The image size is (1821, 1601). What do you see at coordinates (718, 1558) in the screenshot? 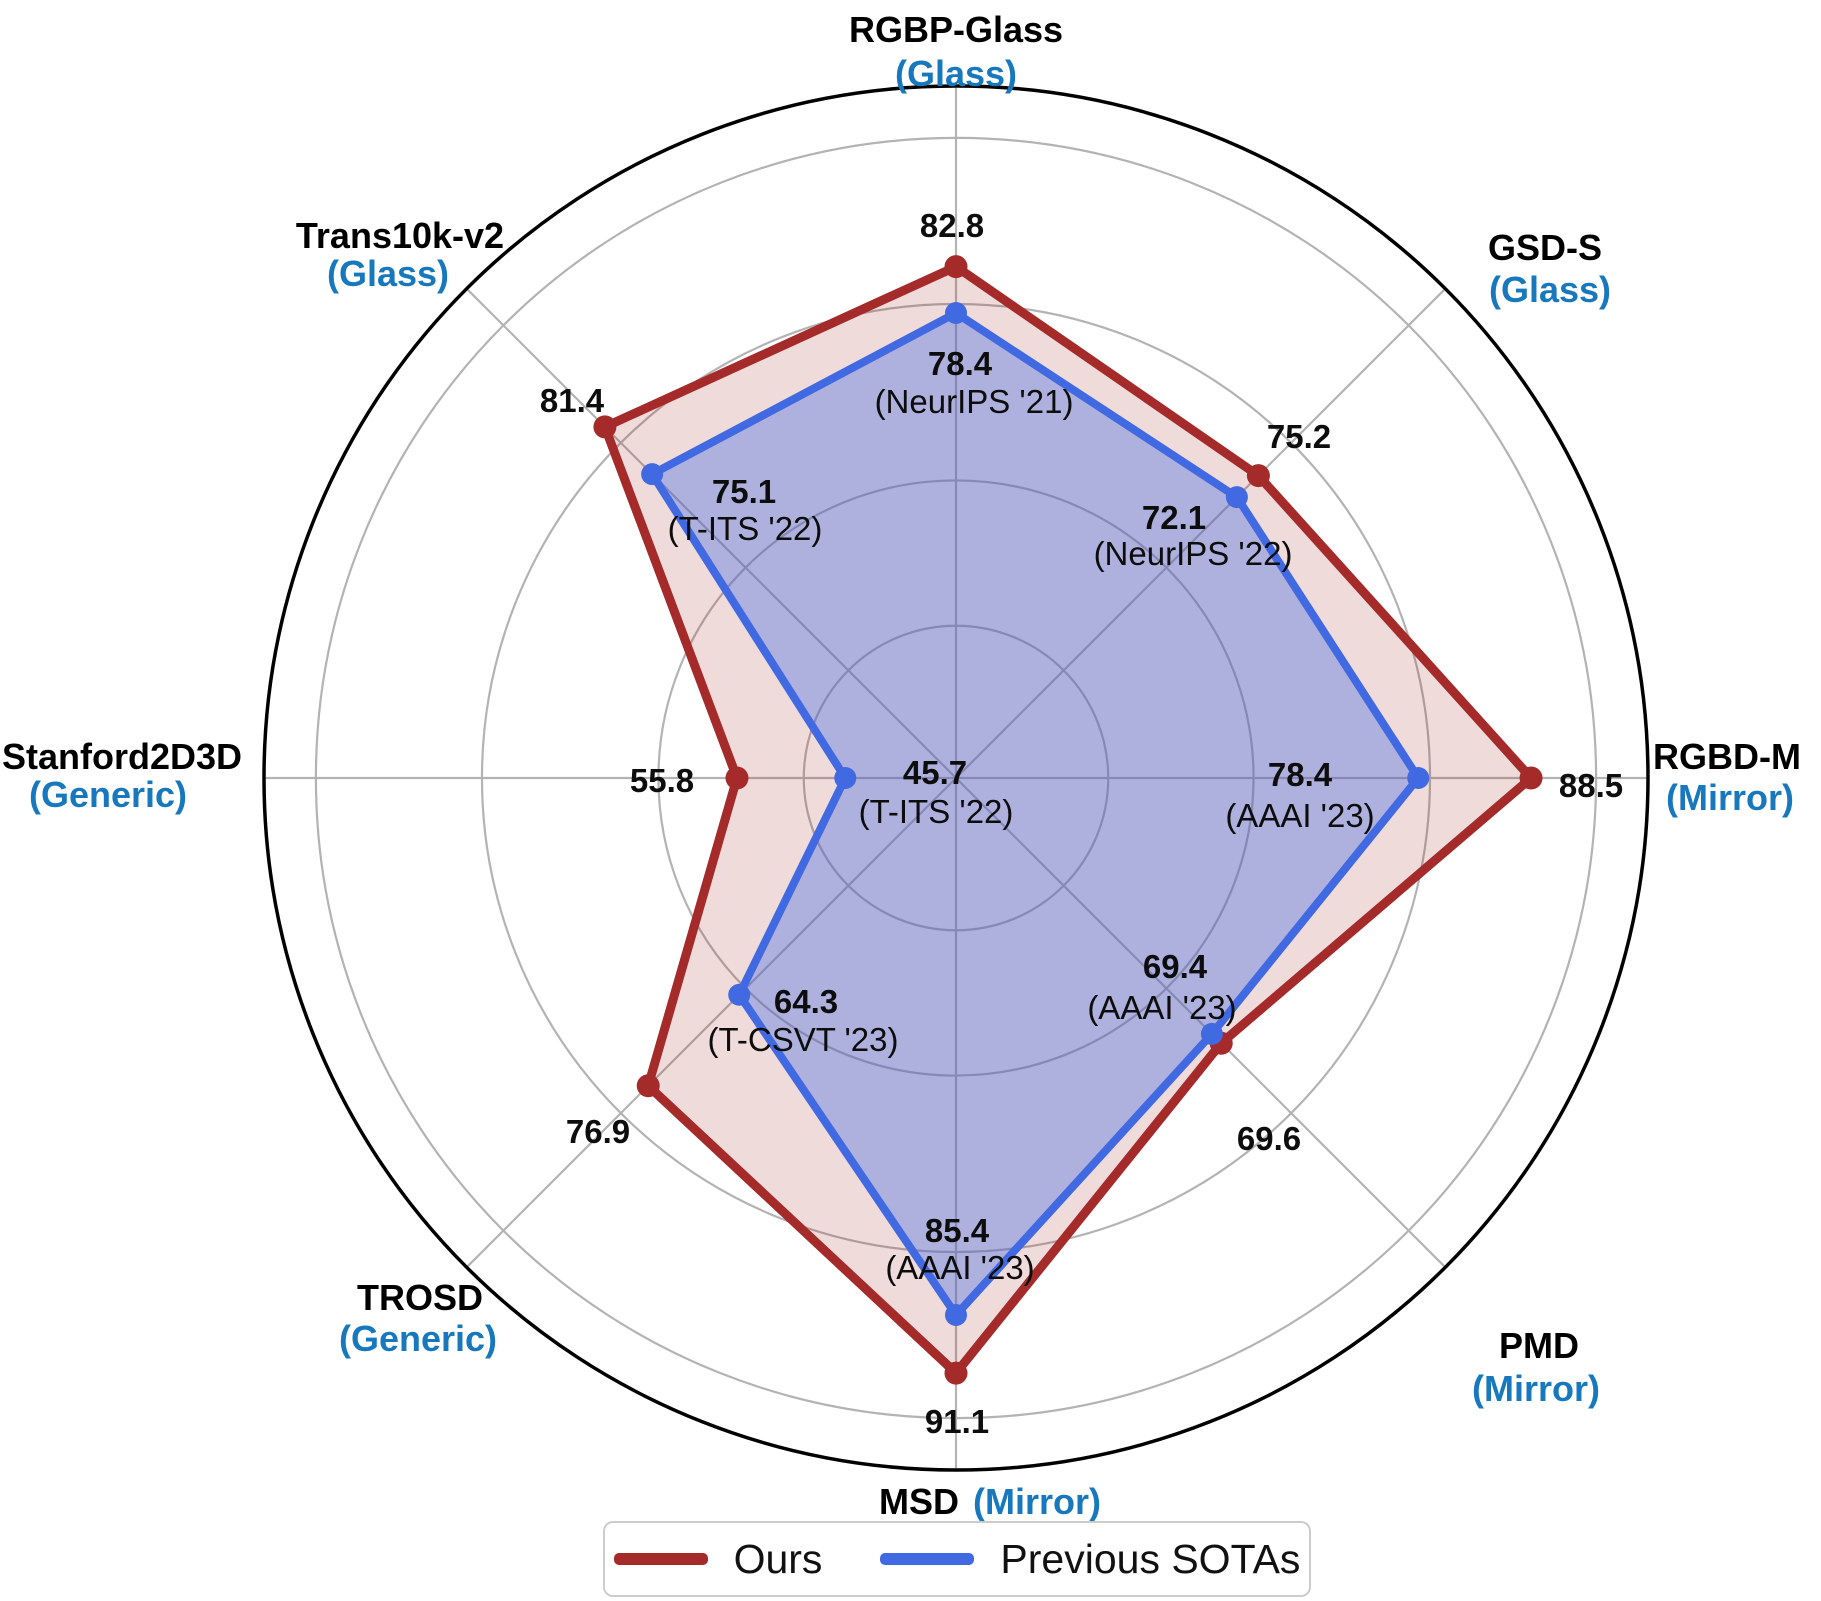
I see `legend-item-ours: Ours` at bounding box center [718, 1558].